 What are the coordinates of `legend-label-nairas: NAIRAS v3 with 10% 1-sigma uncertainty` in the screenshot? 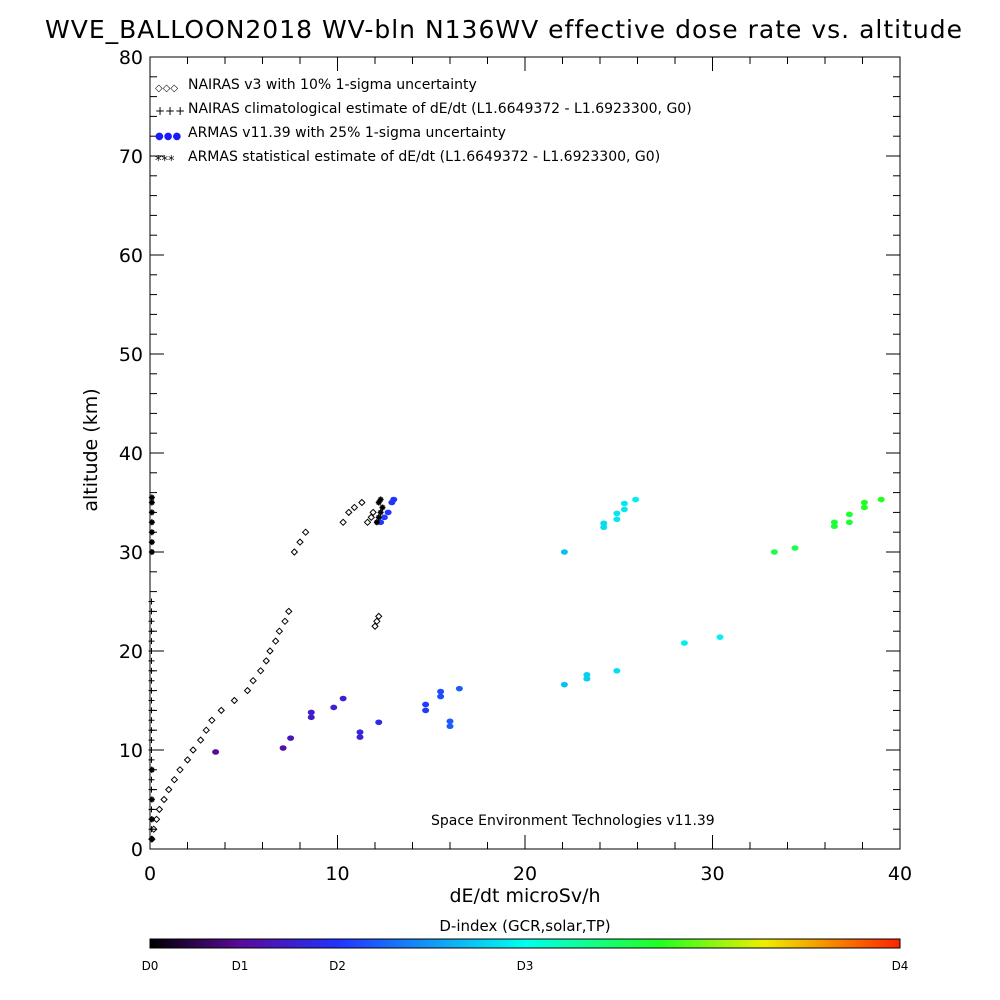 It's located at (332, 85).